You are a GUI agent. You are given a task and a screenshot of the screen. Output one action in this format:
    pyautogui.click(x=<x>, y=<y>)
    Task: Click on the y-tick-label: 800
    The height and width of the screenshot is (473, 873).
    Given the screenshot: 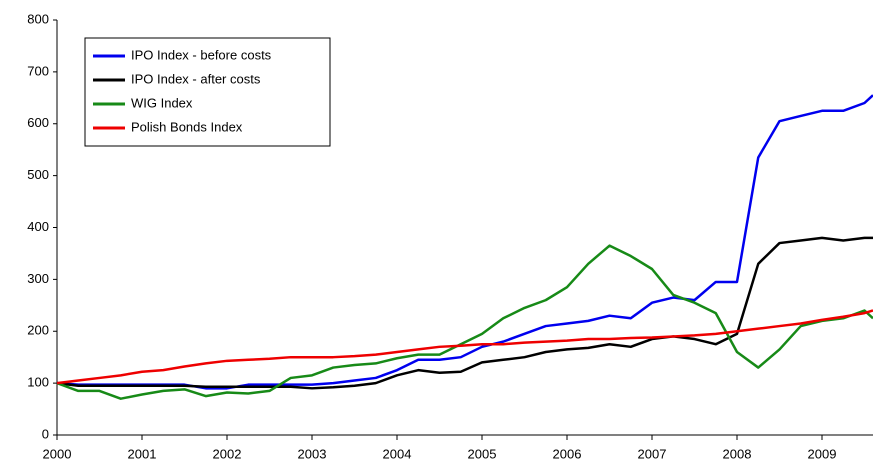 What is the action you would take?
    pyautogui.click(x=38, y=18)
    